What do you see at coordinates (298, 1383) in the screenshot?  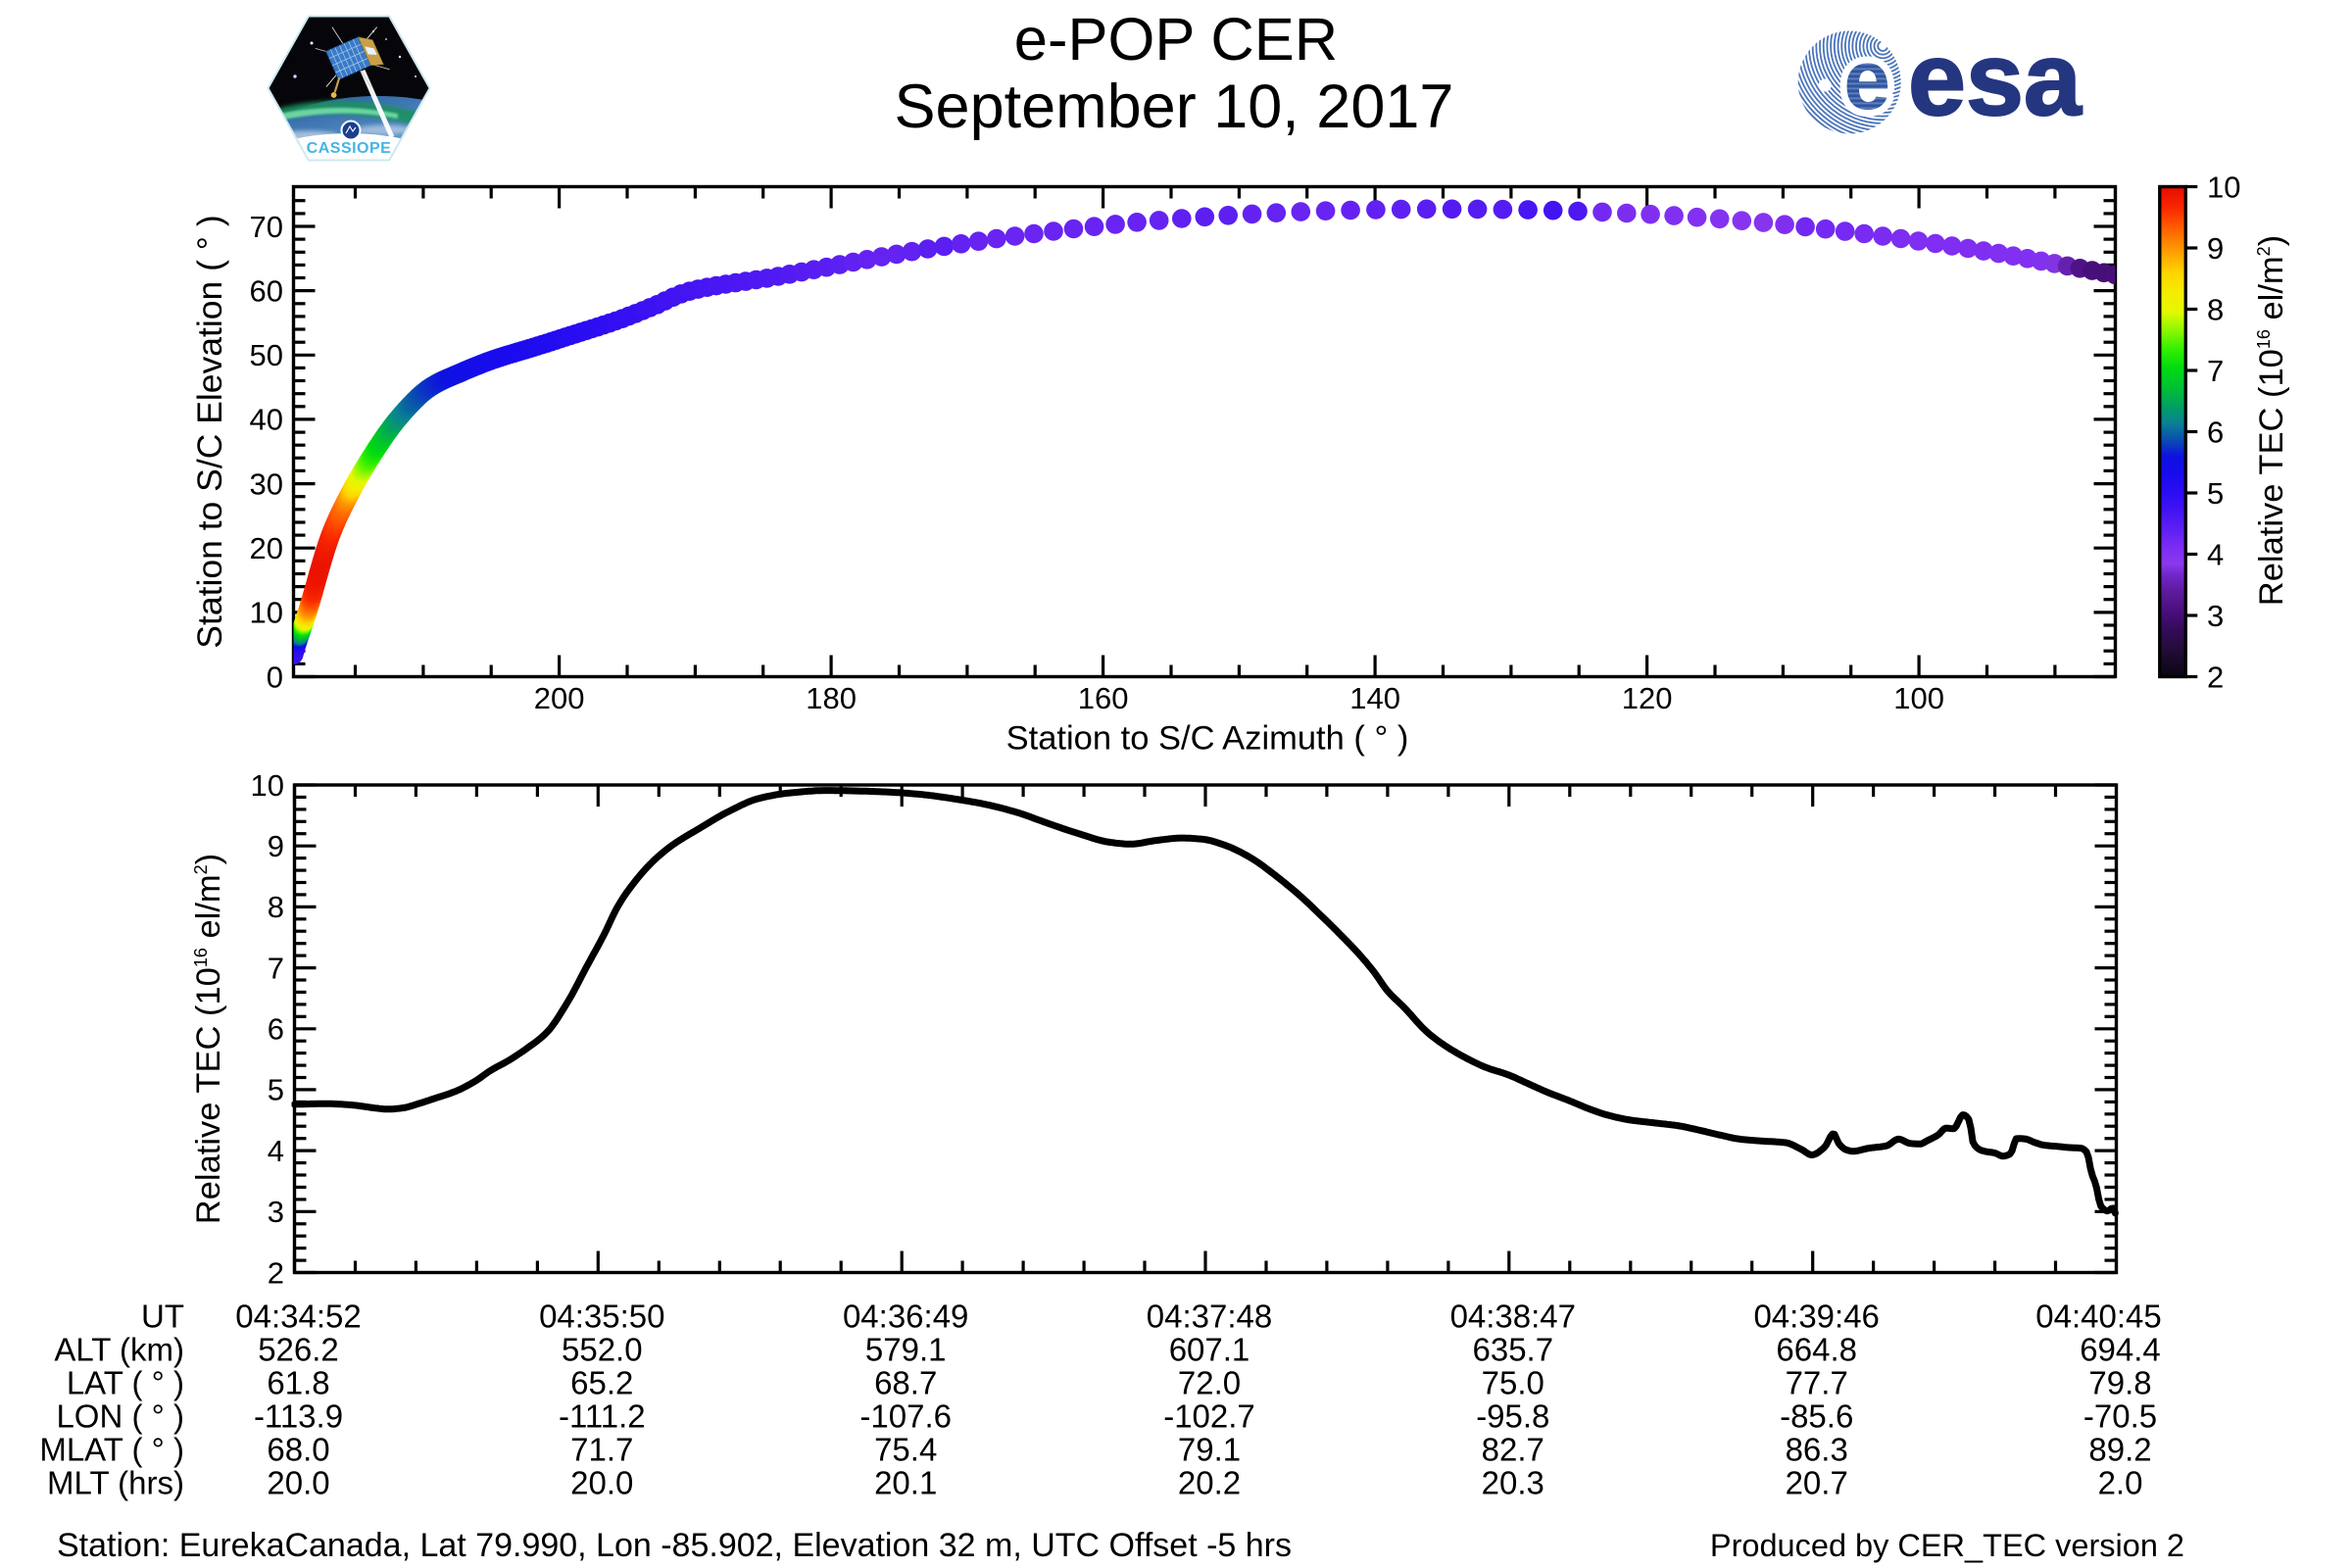 I see `svg-text: 61.8` at bounding box center [298, 1383].